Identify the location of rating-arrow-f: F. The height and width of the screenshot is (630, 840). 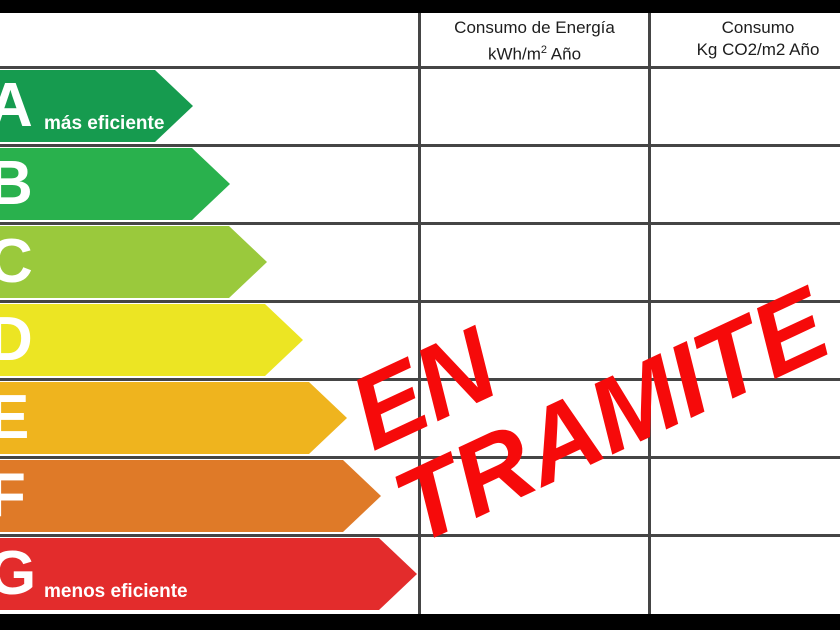
(190, 496).